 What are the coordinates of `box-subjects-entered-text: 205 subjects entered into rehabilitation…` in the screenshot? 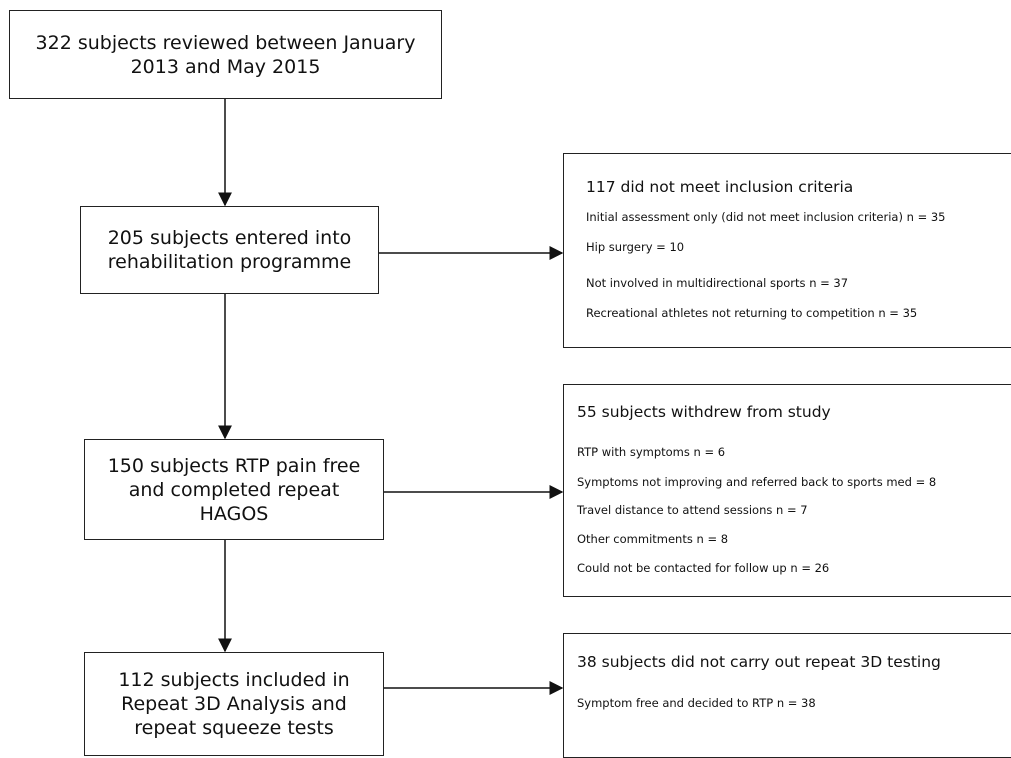 It's located at (229, 250).